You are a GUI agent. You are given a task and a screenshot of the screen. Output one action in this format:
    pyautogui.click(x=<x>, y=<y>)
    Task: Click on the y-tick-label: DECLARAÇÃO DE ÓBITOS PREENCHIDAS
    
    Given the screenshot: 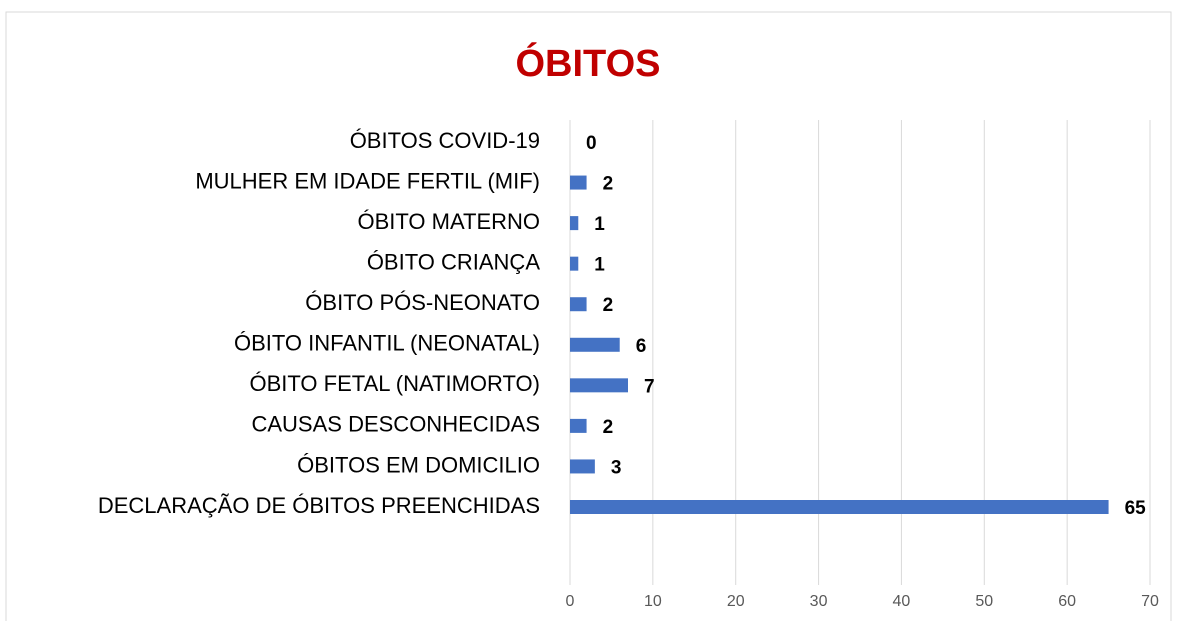 What is the action you would take?
    pyautogui.click(x=319, y=505)
    